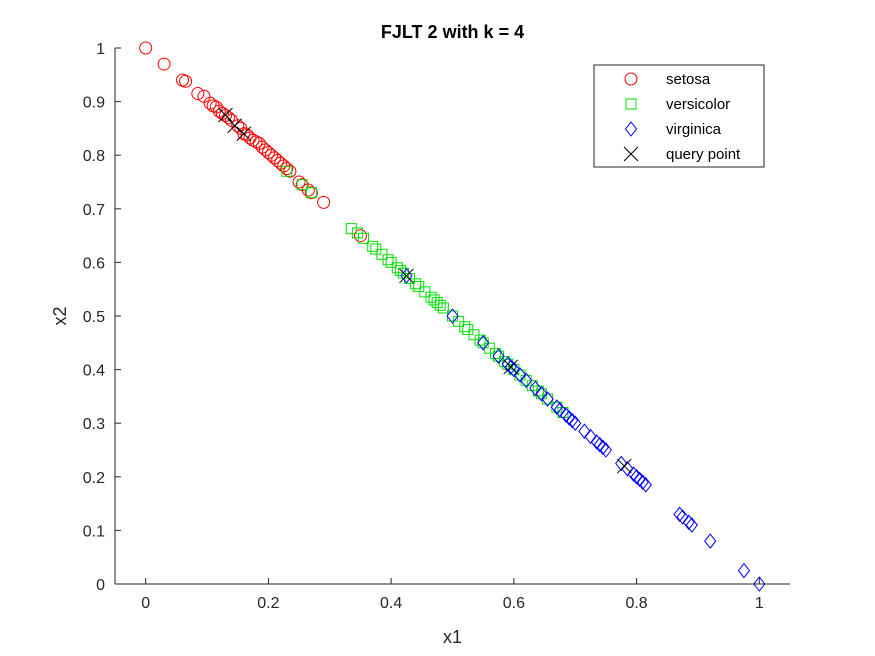 This screenshot has width=875, height=656. I want to click on legend-marker-query-point, so click(631, 154).